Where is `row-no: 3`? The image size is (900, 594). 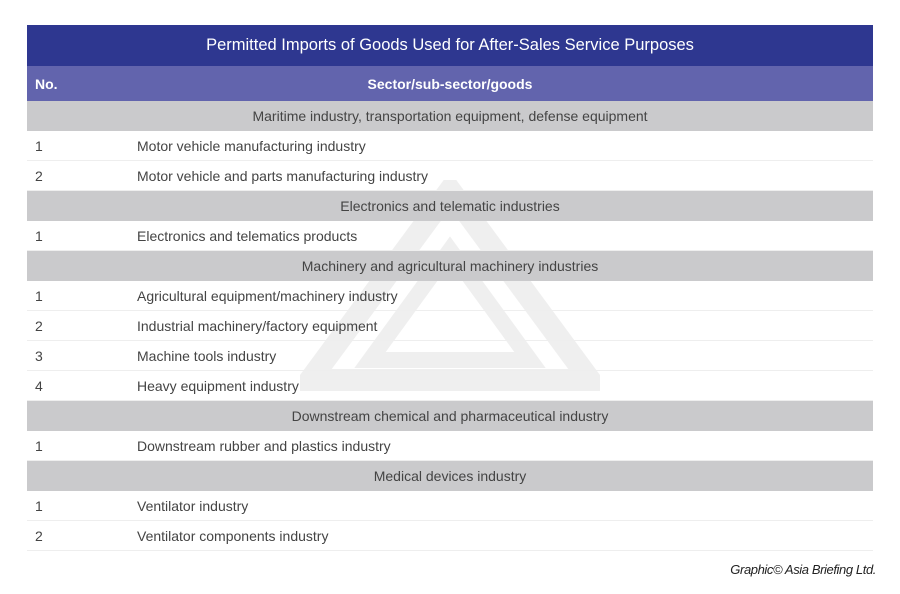
row-no: 3 is located at coordinates (39, 356).